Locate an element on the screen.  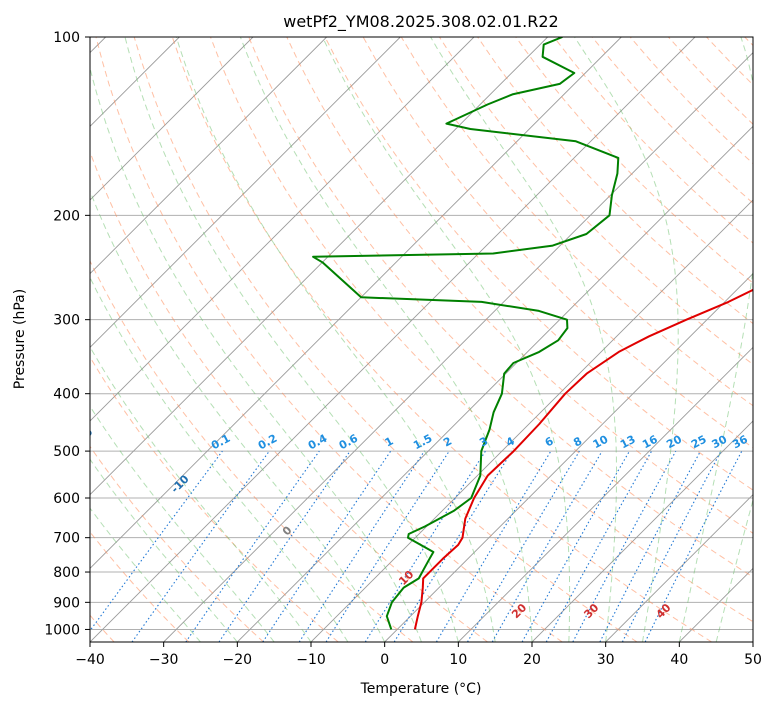
x-tick-label: −30 is located at coordinates (164, 660).